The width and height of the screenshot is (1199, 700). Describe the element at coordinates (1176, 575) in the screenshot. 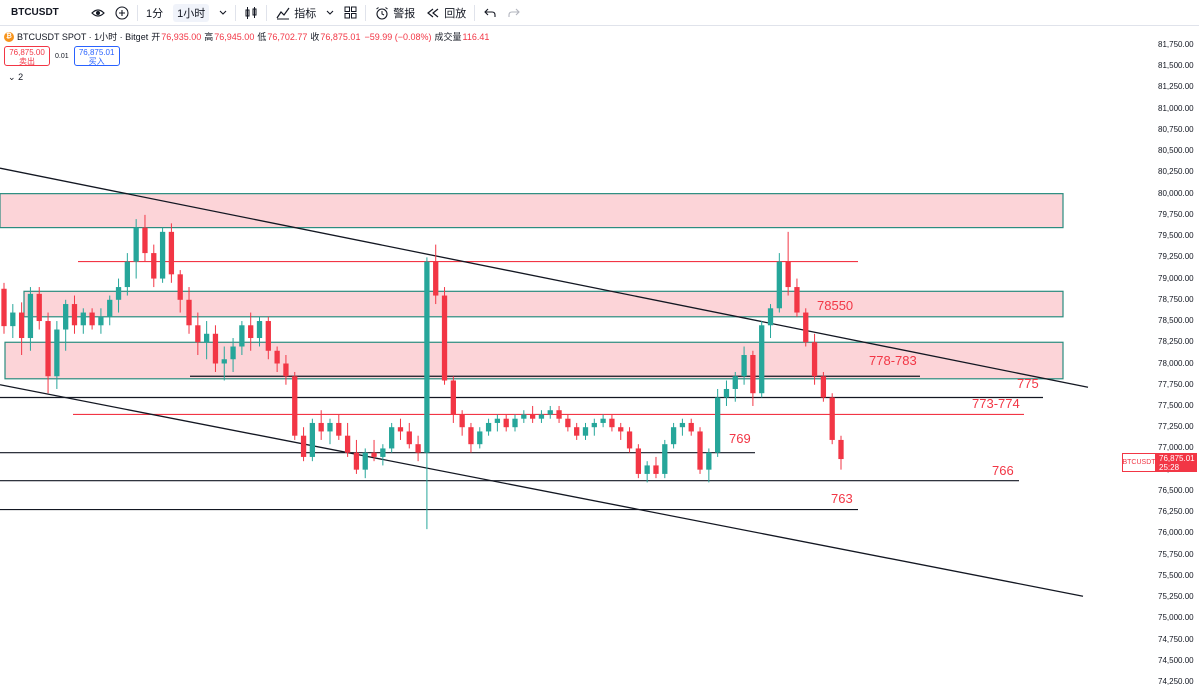

I see `price-tick-label: 75,500.00` at that location.